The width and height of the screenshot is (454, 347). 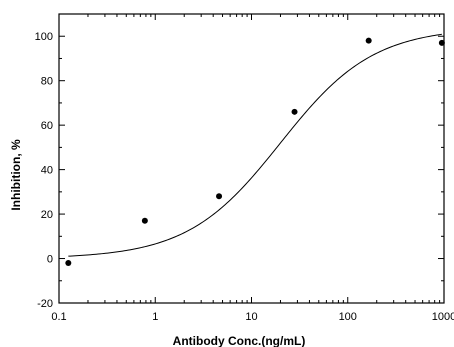 What do you see at coordinates (47, 82) in the screenshot?
I see `y-tick-label: 80` at bounding box center [47, 82].